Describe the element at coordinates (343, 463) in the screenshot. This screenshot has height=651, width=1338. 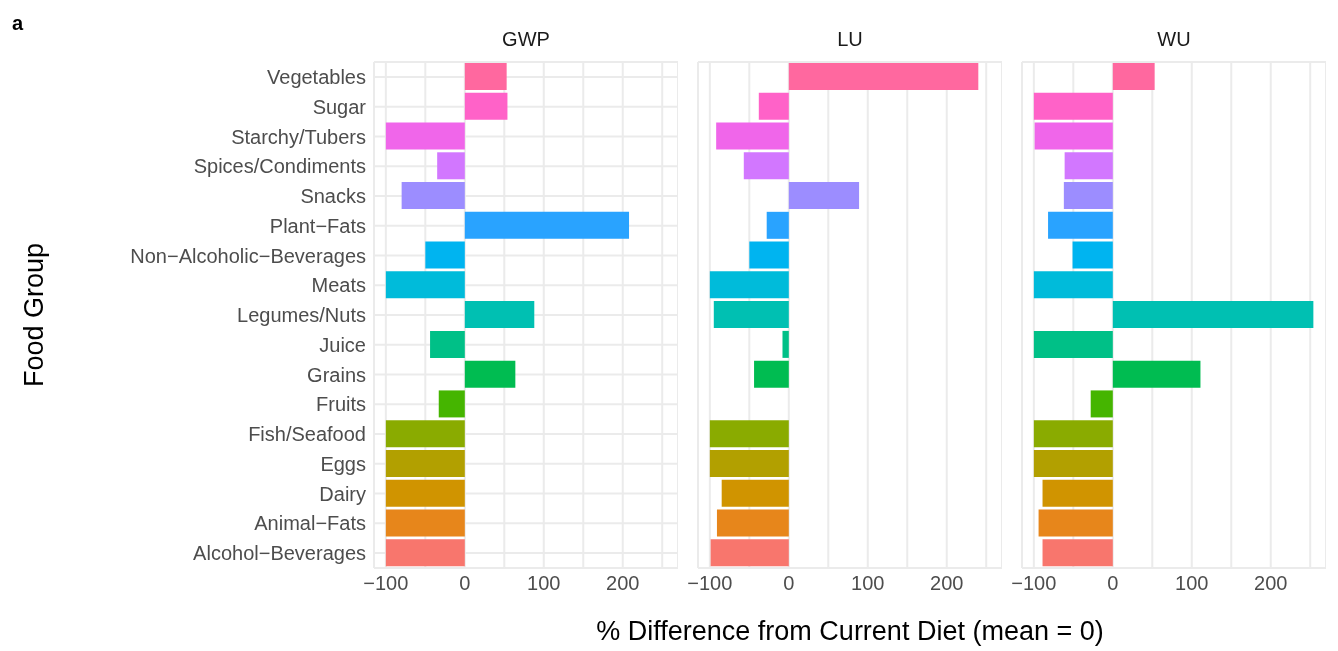
I see `y-tick-label: Eggs` at that location.